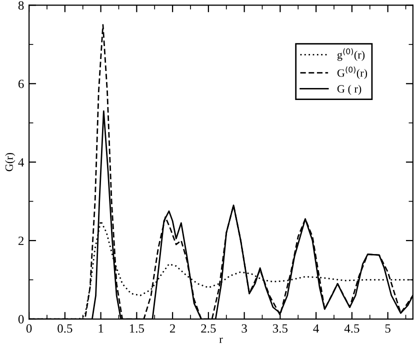 The height and width of the screenshot is (346, 415). What do you see at coordinates (244, 328) in the screenshot?
I see `x-tick-label: 3` at bounding box center [244, 328].